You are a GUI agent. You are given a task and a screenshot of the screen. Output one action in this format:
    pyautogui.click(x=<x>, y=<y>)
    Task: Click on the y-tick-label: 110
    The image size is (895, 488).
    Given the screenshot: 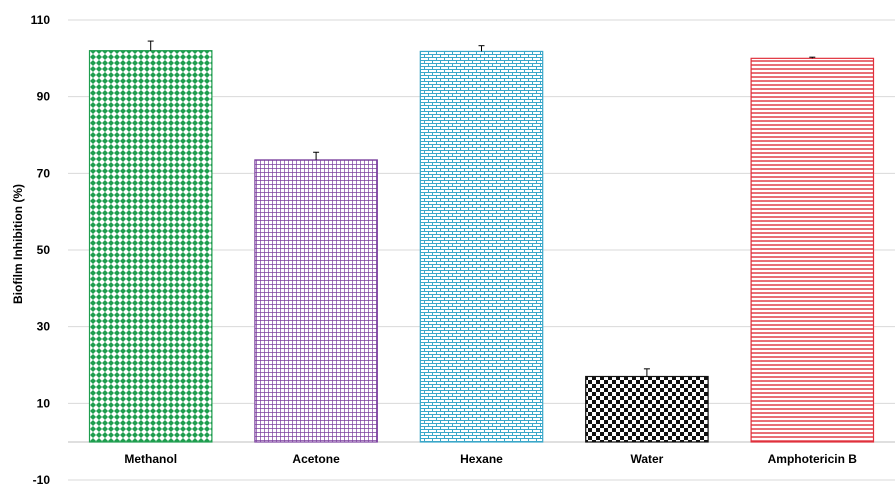 What is the action you would take?
    pyautogui.click(x=41, y=20)
    